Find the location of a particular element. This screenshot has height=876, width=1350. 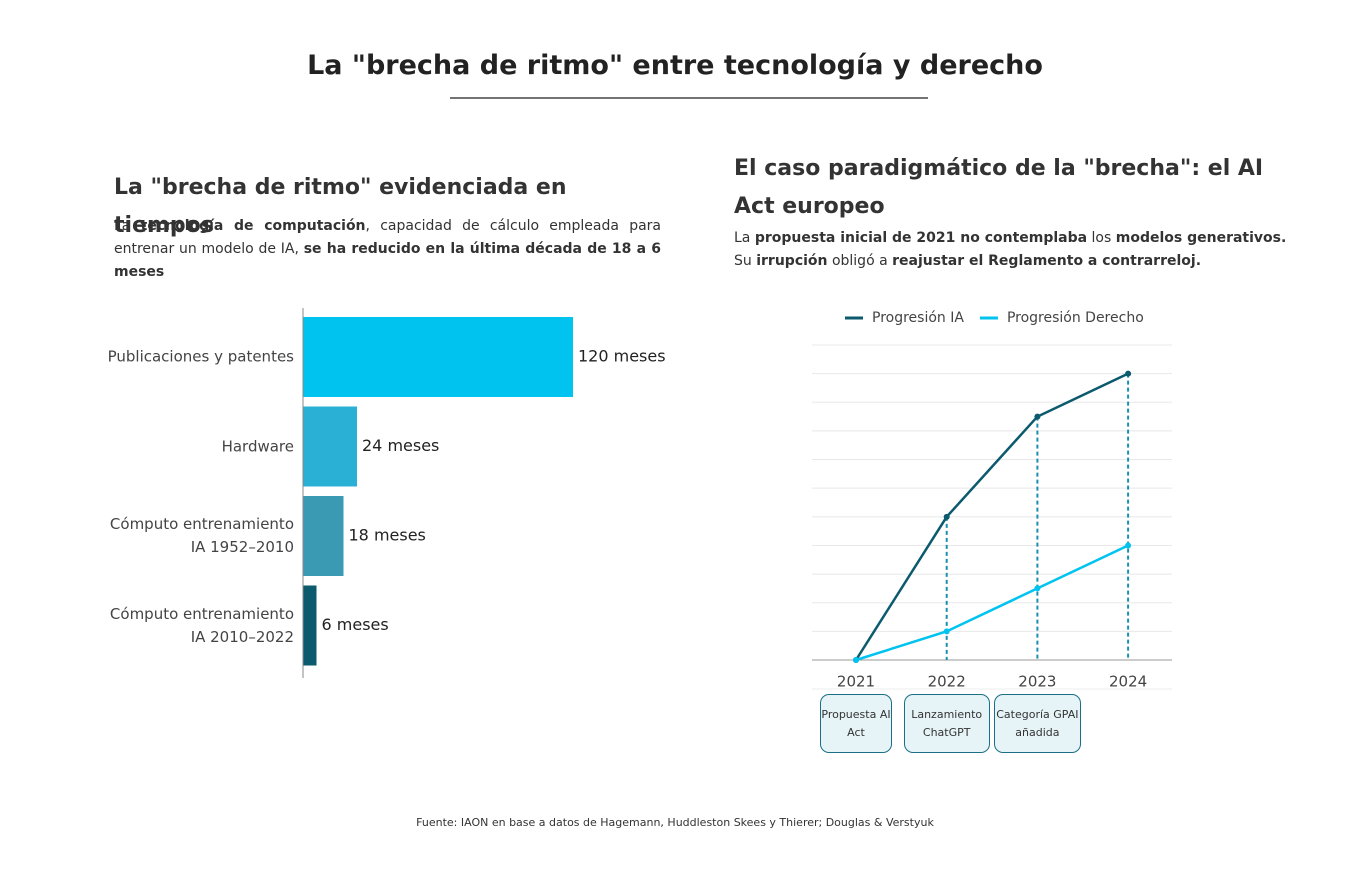

category-label: Cómputo entrenamiento IA 2010–2022 is located at coordinates (201, 625).